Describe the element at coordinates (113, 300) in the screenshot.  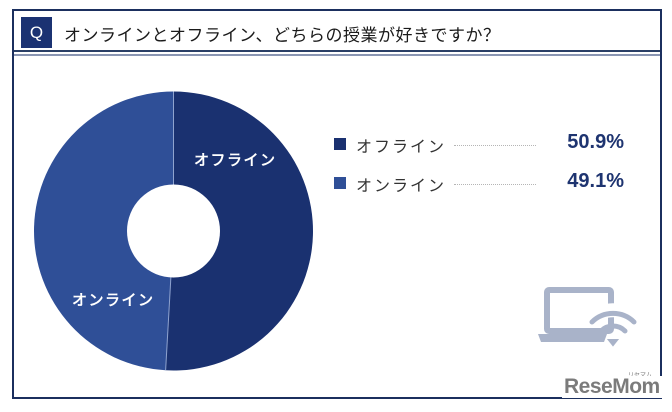
I see `slice-label-online: オンライン` at that location.